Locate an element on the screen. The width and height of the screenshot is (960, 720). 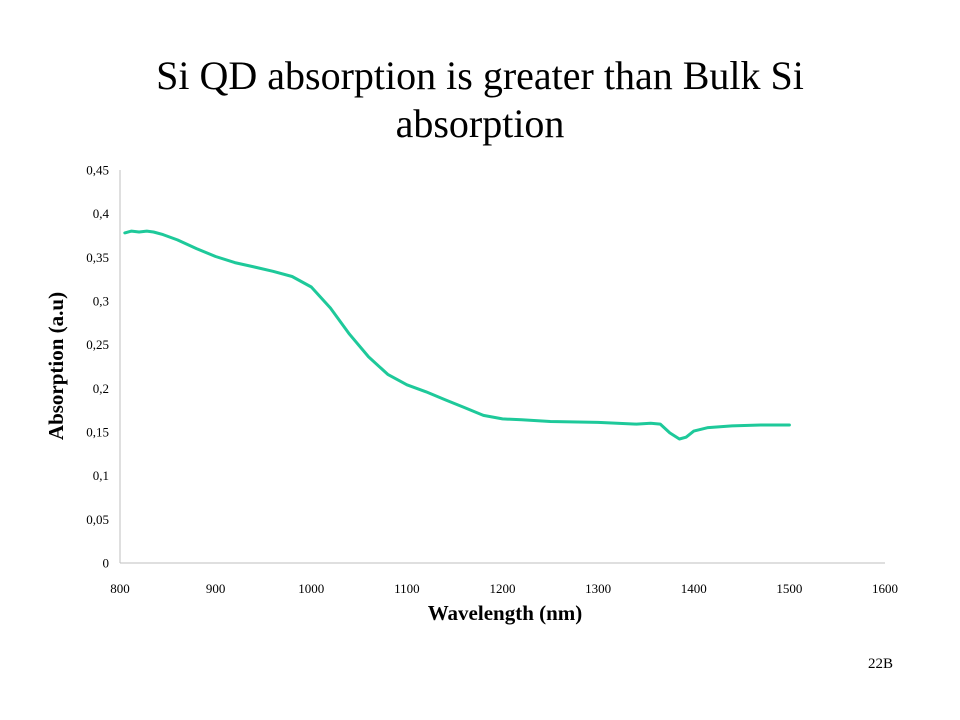
y-tick-label: 0,35 is located at coordinates (97, 257).